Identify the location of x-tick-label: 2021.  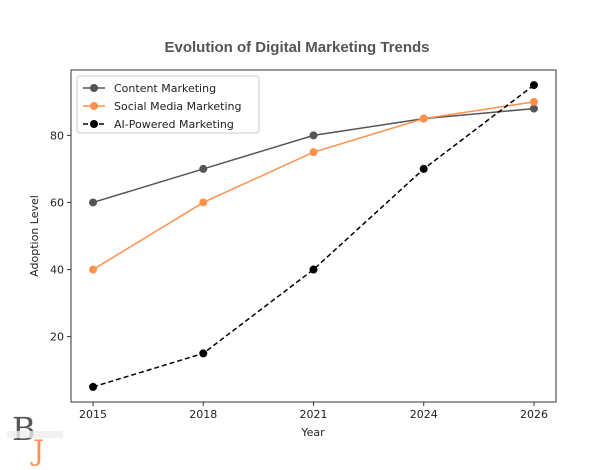
(314, 414).